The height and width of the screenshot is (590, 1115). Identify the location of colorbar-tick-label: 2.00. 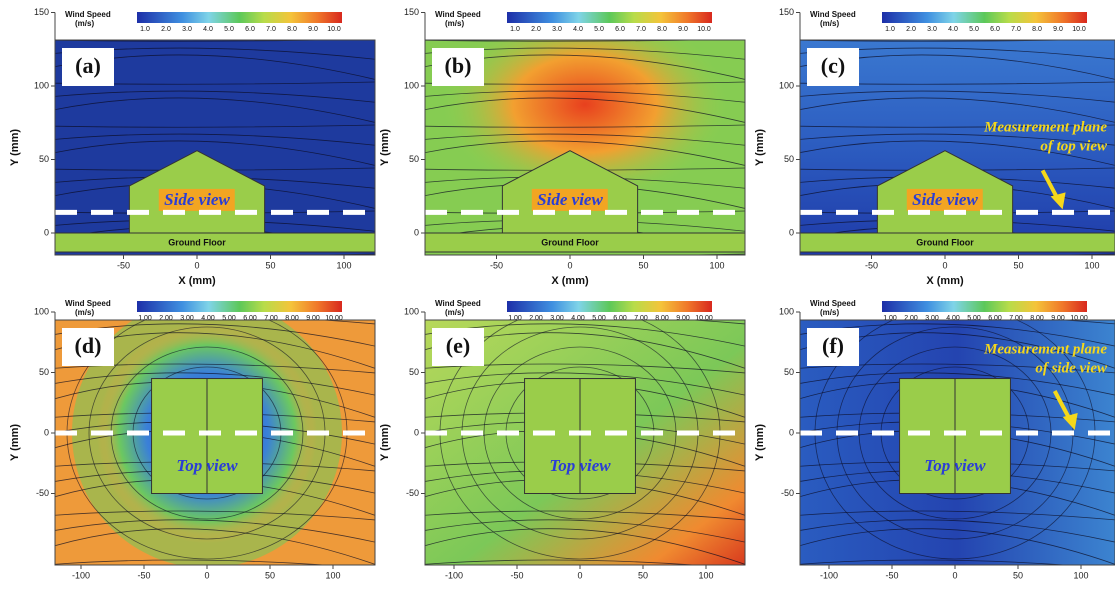
(536, 318).